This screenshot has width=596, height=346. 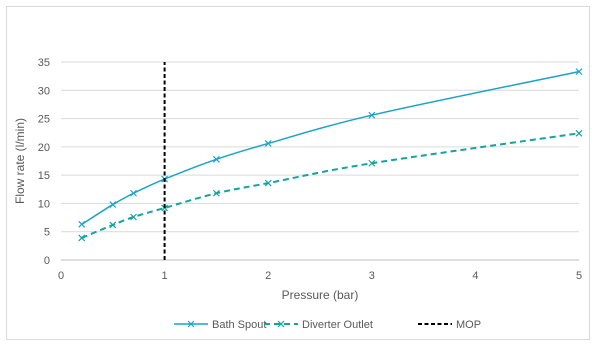 What do you see at coordinates (47, 261) in the screenshot?
I see `y-tick-label: 0` at bounding box center [47, 261].